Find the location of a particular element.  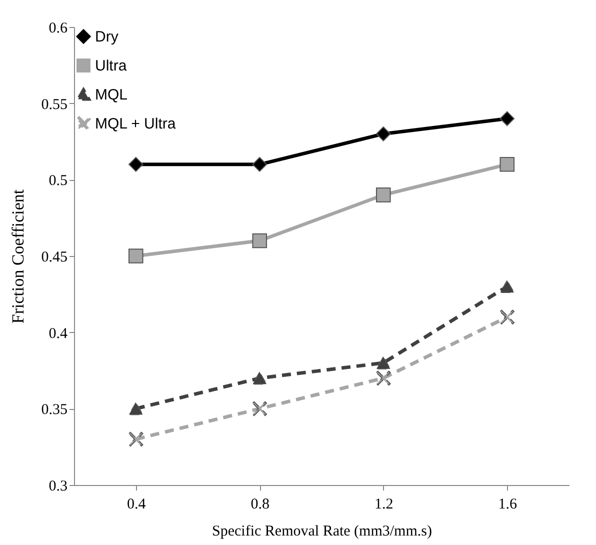

y-tick-label: 0.6 is located at coordinates (58, 28).